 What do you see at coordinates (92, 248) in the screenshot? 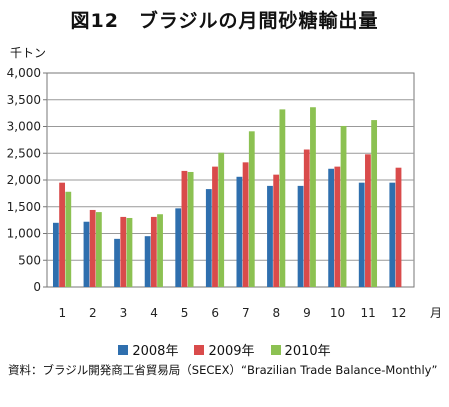
I see `bar-2009年-2` at bounding box center [92, 248].